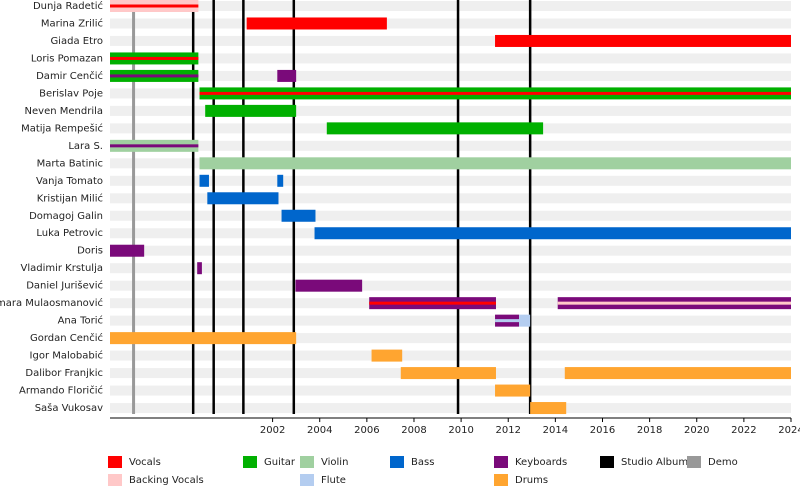  I want to click on member-name: Loris Pomazan, so click(67, 58).